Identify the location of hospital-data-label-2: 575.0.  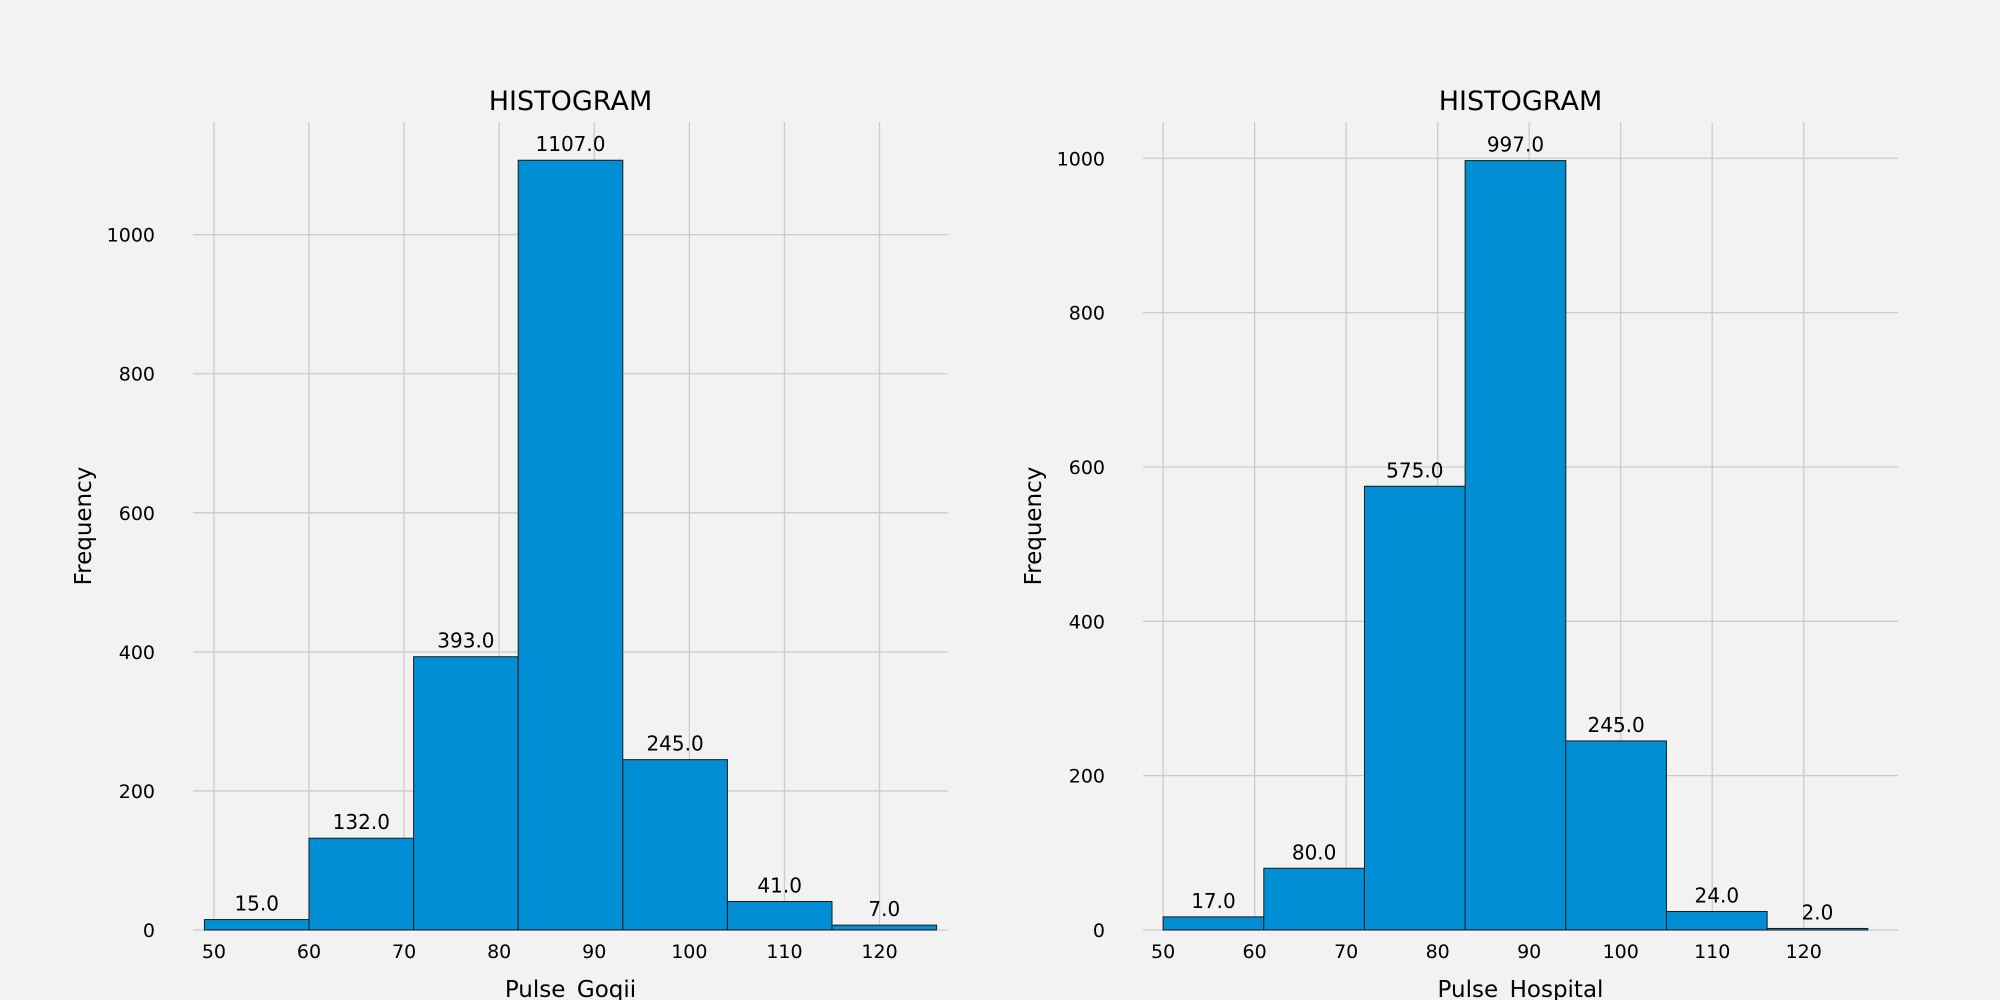
(1414, 470).